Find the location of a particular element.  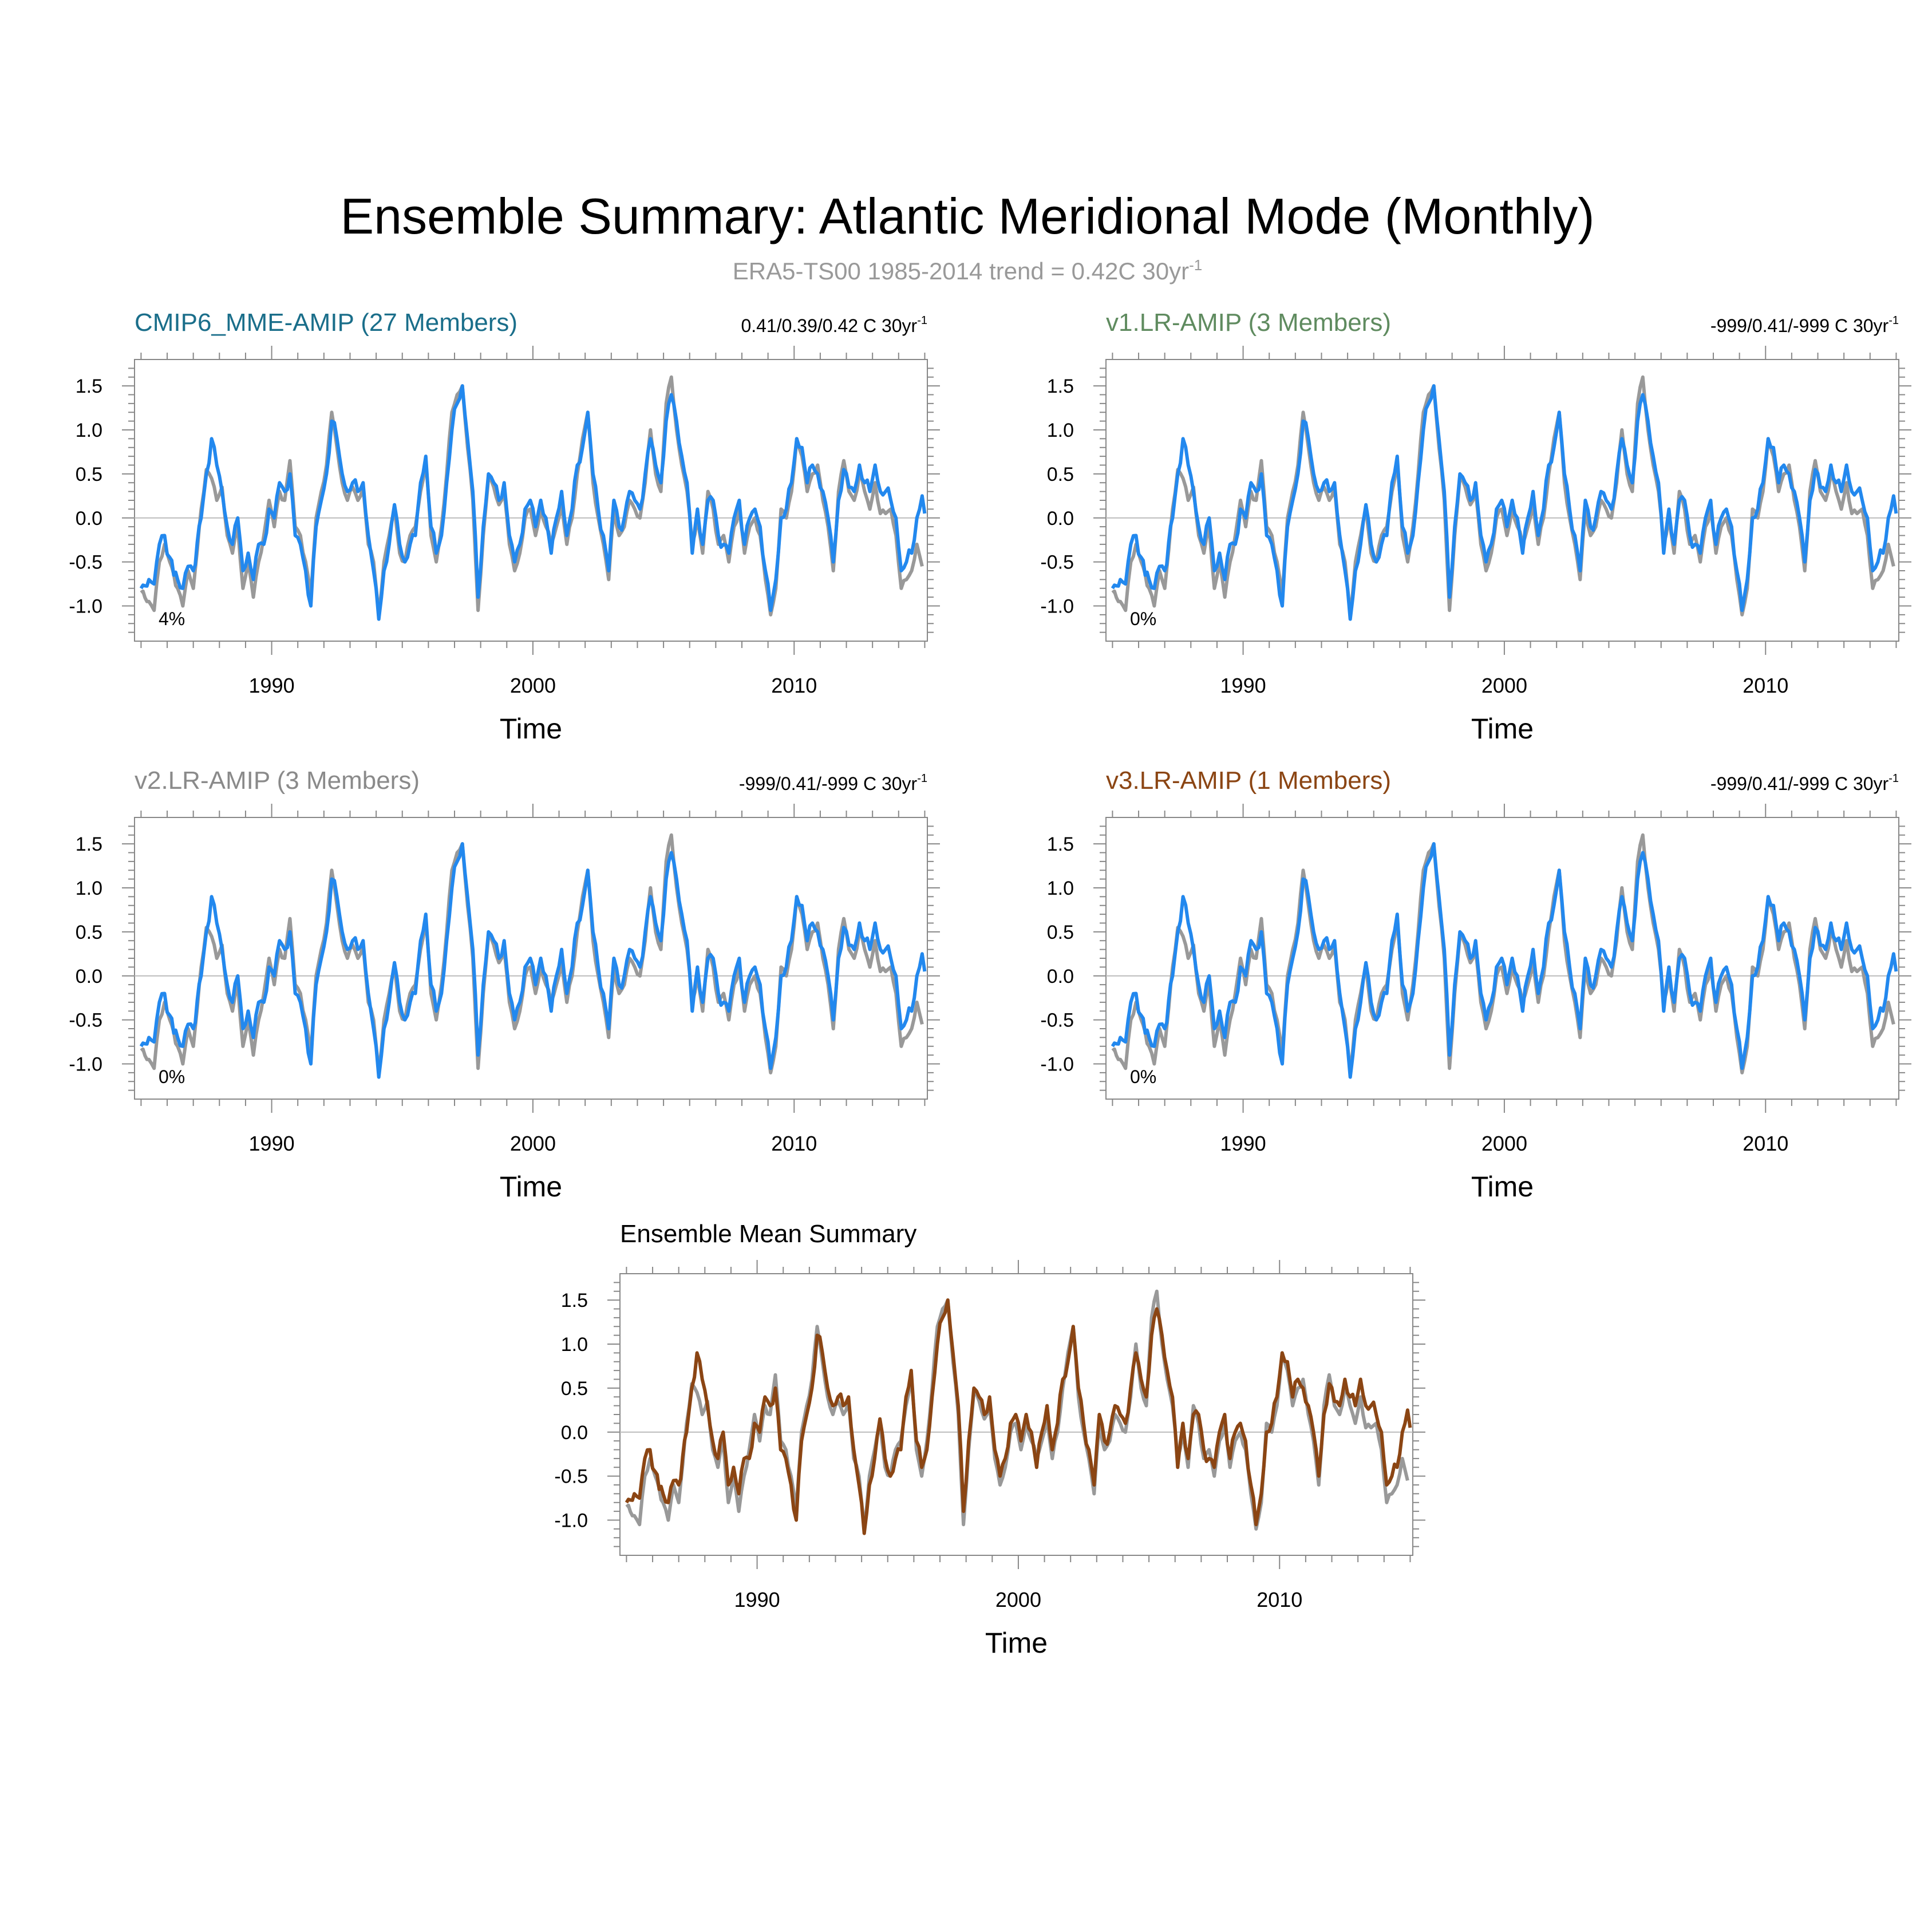

trend-label-text: 0.41/0.39/0.42 C 30yr is located at coordinates (829, 325).